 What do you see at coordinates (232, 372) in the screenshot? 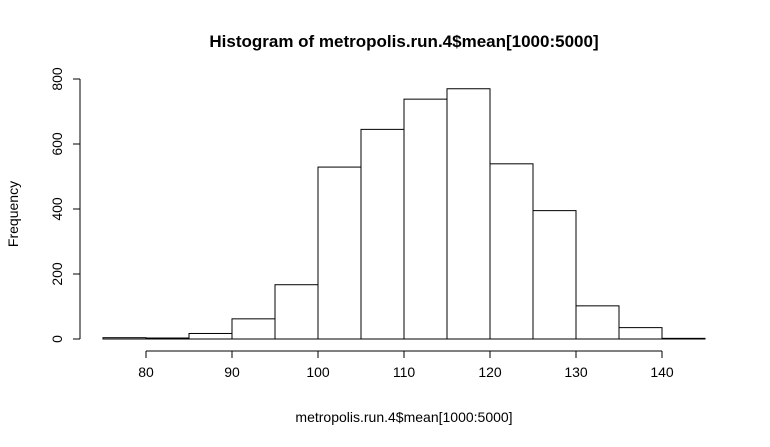
I see `x-tick-label: 90` at bounding box center [232, 372].